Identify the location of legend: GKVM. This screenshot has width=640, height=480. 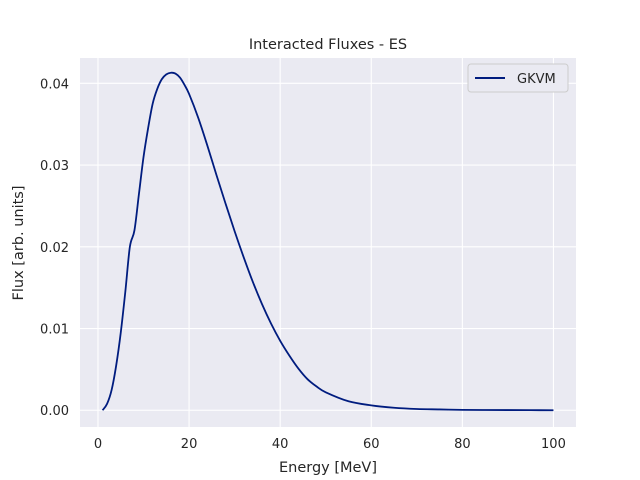
(518, 78).